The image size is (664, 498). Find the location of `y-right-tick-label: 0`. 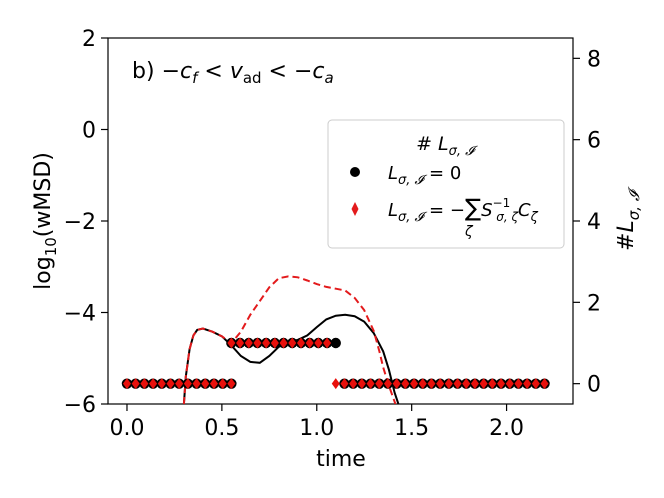

y-right-tick-label: 0 is located at coordinates (594, 385).